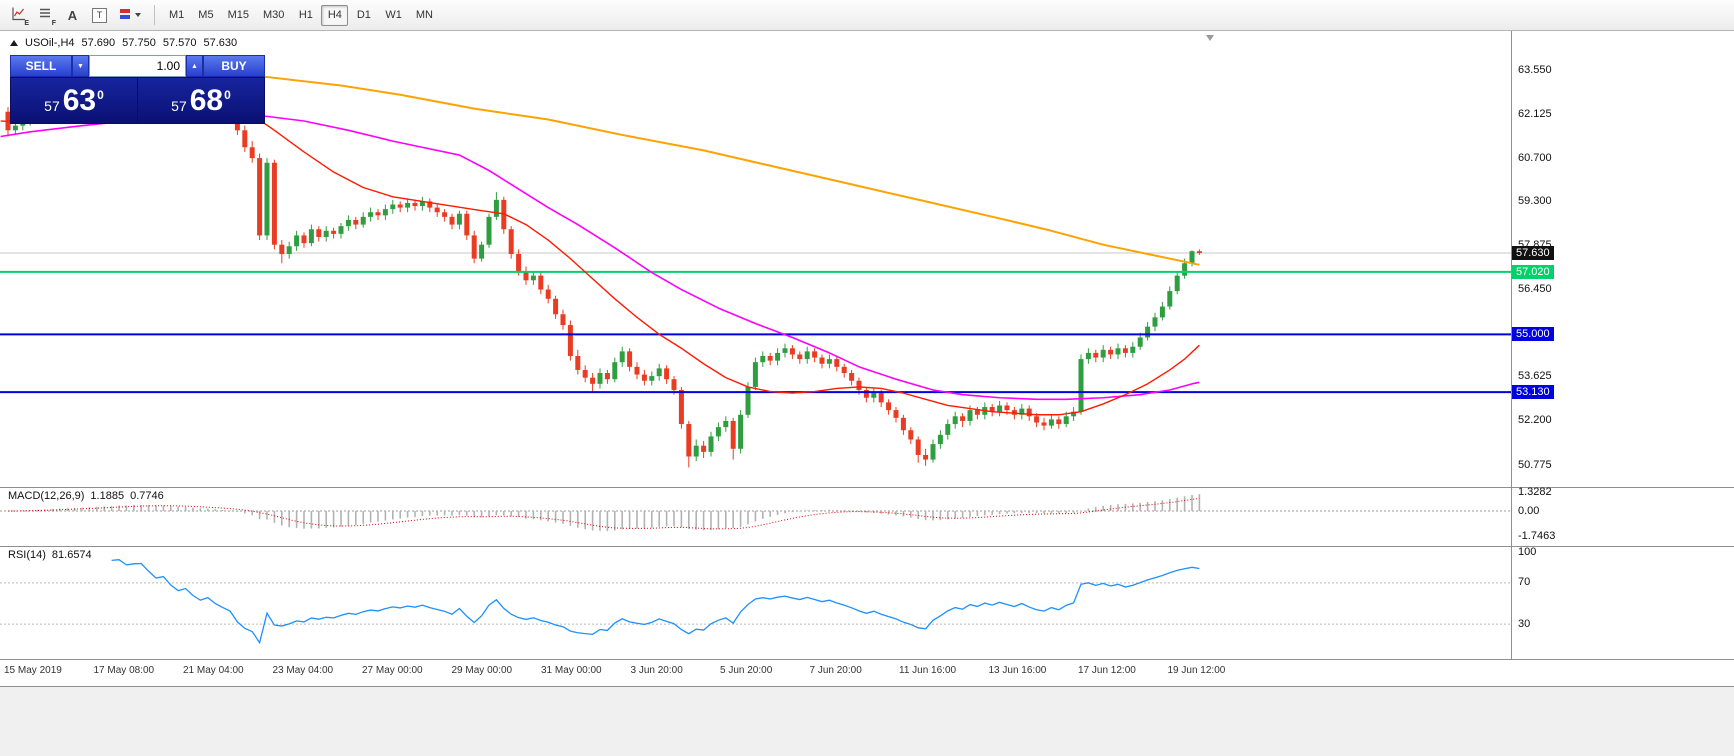 This screenshot has width=1734, height=756. Describe the element at coordinates (603, 513) in the screenshot. I see `macd-signal-line` at that location.